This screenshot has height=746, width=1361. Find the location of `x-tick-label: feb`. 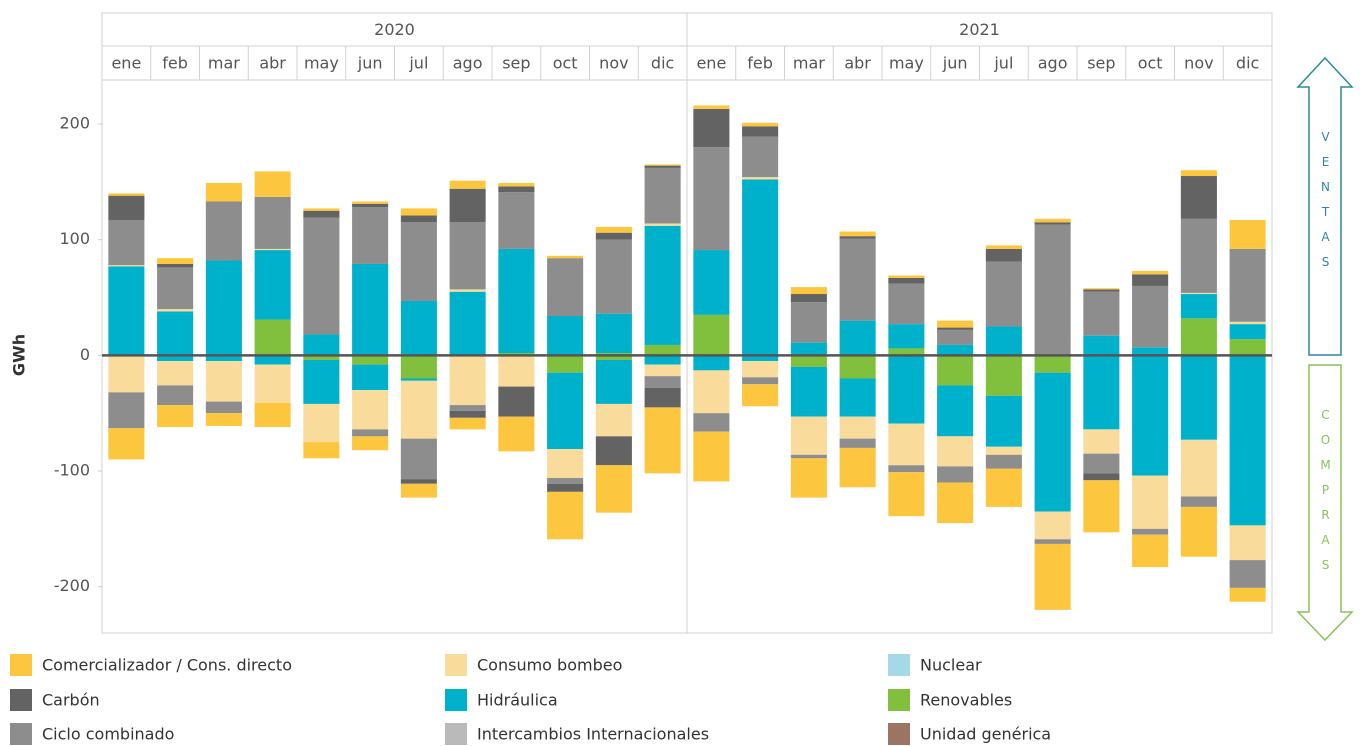

x-tick-label: feb is located at coordinates (175, 63).